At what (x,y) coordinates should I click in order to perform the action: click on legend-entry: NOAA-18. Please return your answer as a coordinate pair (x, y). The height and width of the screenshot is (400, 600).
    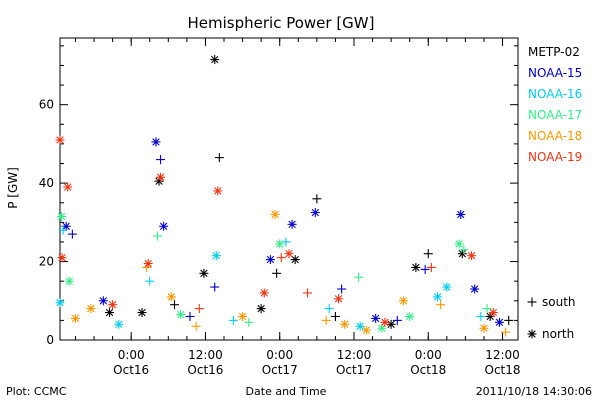
    Looking at the image, I should click on (555, 136).